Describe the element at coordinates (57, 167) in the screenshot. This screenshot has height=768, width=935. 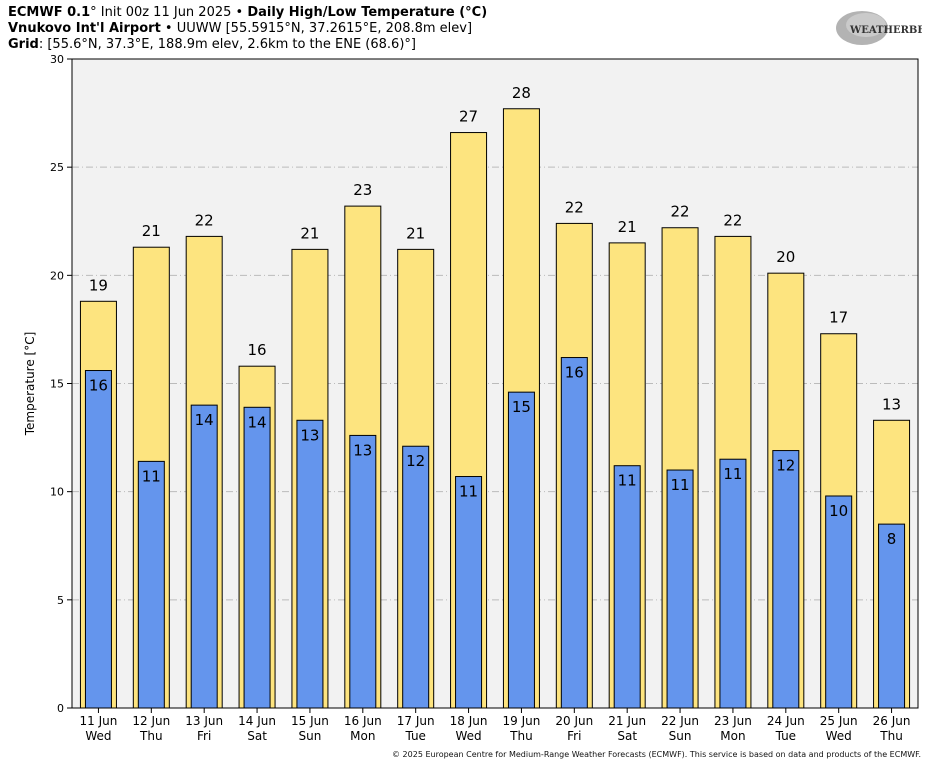
I see `y-tick-label: 25` at that location.